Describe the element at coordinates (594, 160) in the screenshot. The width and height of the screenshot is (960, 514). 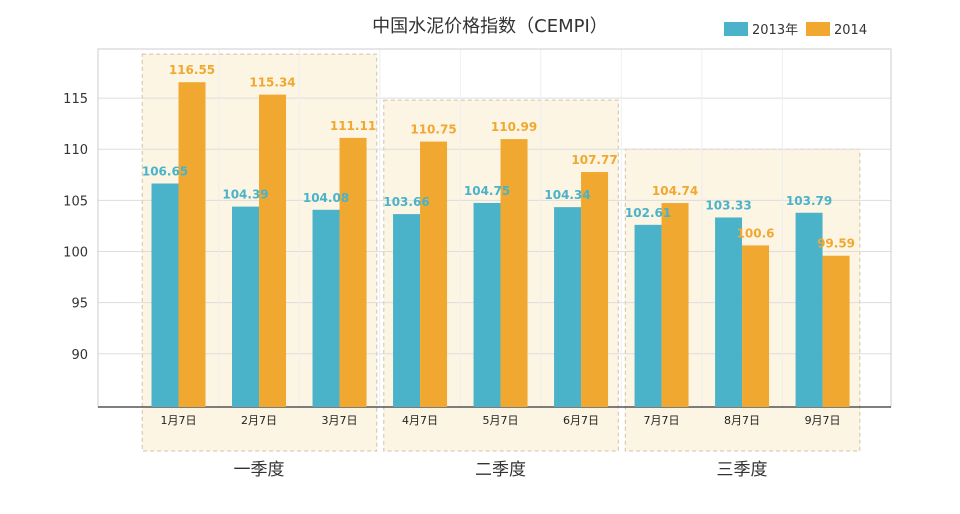
I see `value-label: 107.77` at that location.